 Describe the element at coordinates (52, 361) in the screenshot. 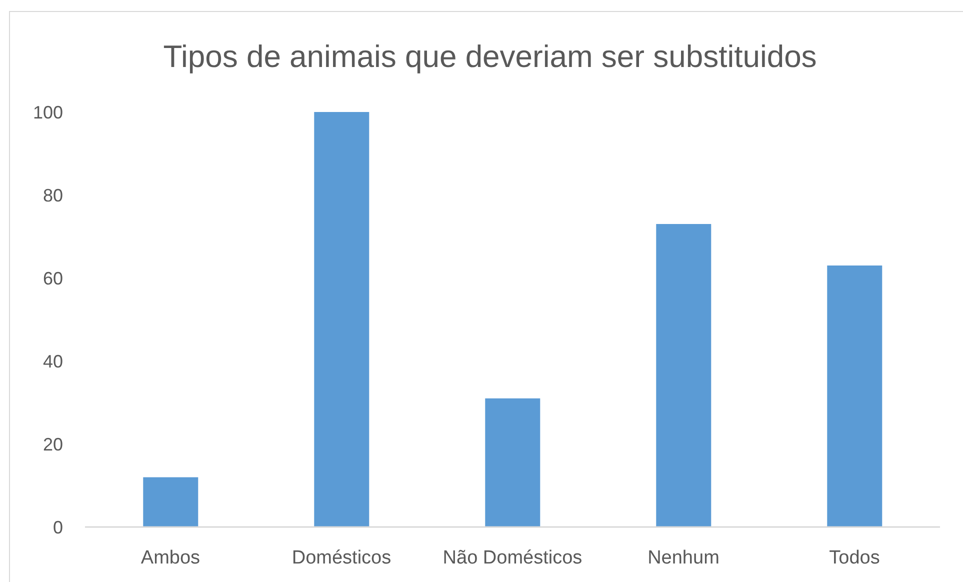

I see `y-tick-label: 40` at that location.